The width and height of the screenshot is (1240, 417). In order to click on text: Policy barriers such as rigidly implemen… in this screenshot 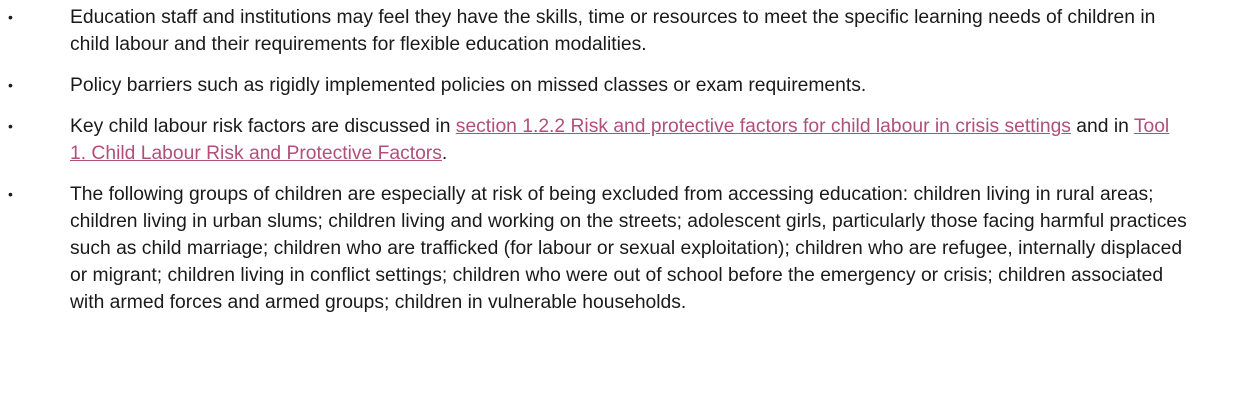, I will do `click(468, 85)`.